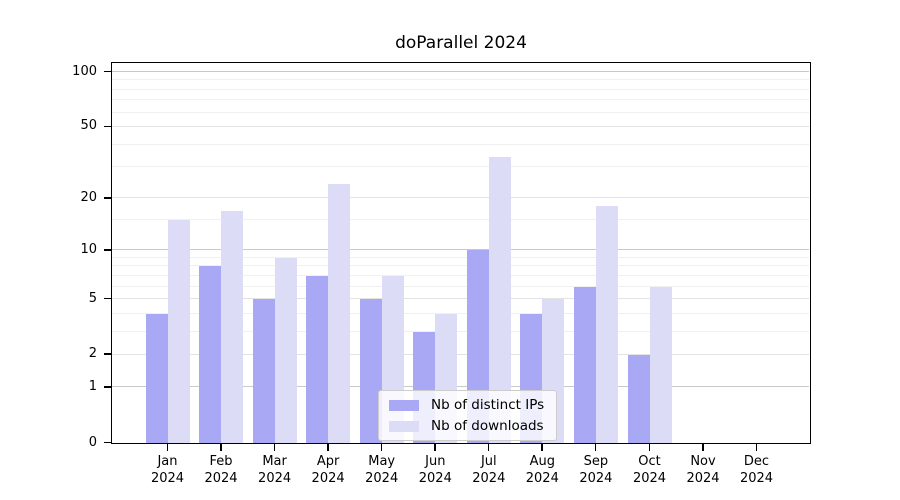  I want to click on x-tick-label-oct: Oct 2024, so click(649, 470).